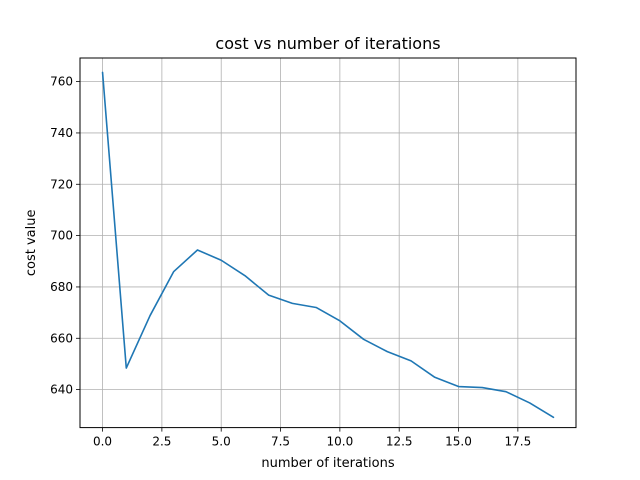 This screenshot has width=640, height=480. Describe the element at coordinates (280, 442) in the screenshot. I see `x-tick-label: 7.5` at that location.